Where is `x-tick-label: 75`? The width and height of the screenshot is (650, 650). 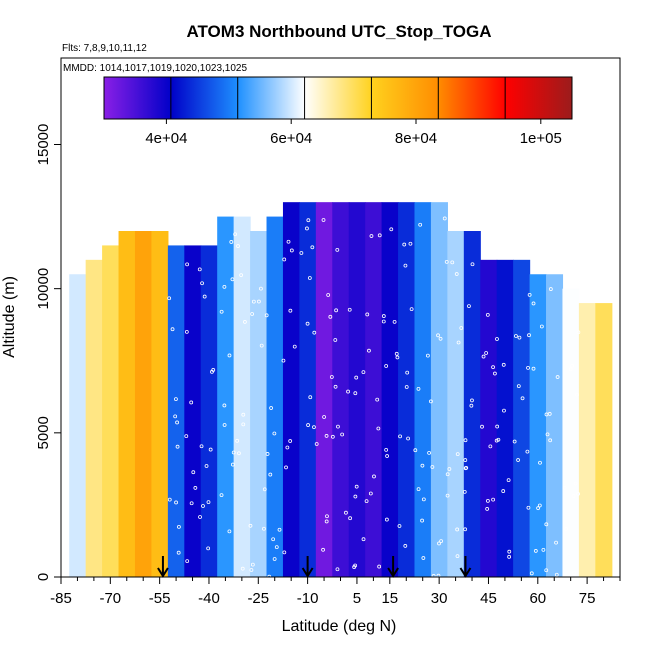
x-tick-label: 75 is located at coordinates (587, 598).